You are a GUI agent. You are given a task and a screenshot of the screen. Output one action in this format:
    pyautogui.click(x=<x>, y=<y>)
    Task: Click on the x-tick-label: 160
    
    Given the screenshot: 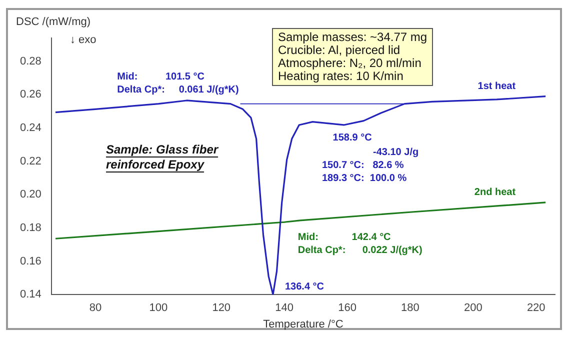 What is the action you would take?
    pyautogui.click(x=347, y=308)
    